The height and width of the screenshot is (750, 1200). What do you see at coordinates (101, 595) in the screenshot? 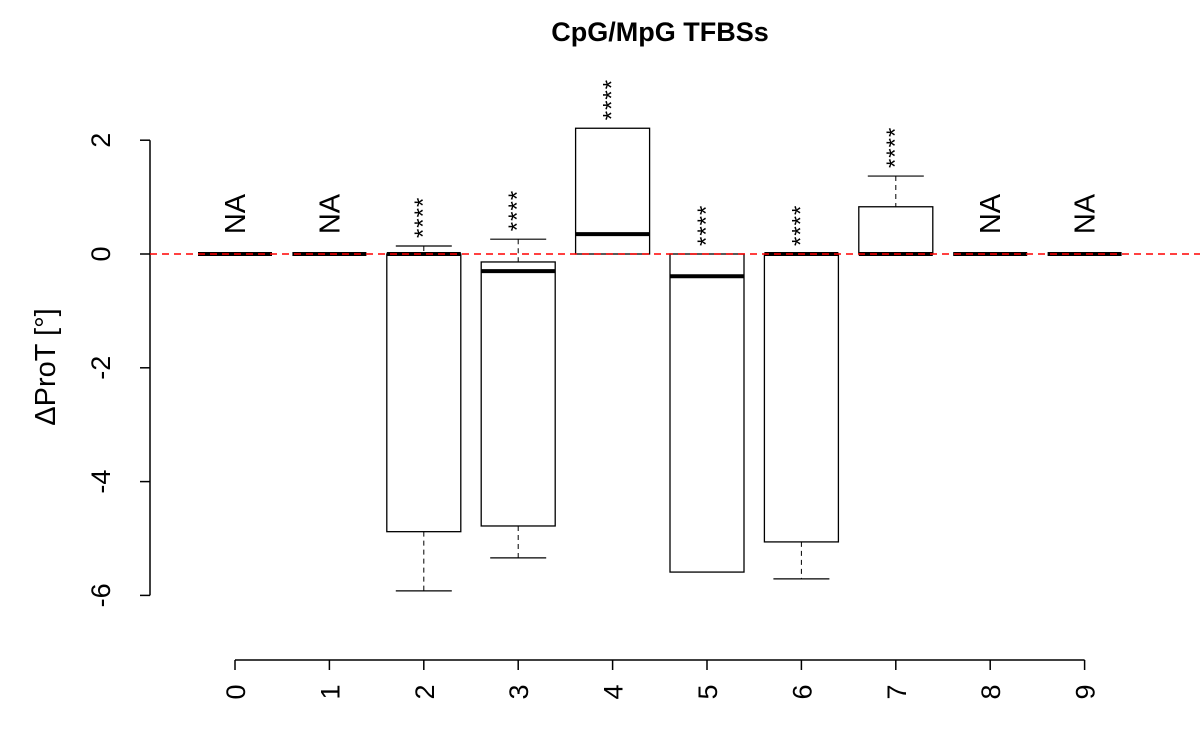
I see `y-tick-label: -6` at bounding box center [101, 595].